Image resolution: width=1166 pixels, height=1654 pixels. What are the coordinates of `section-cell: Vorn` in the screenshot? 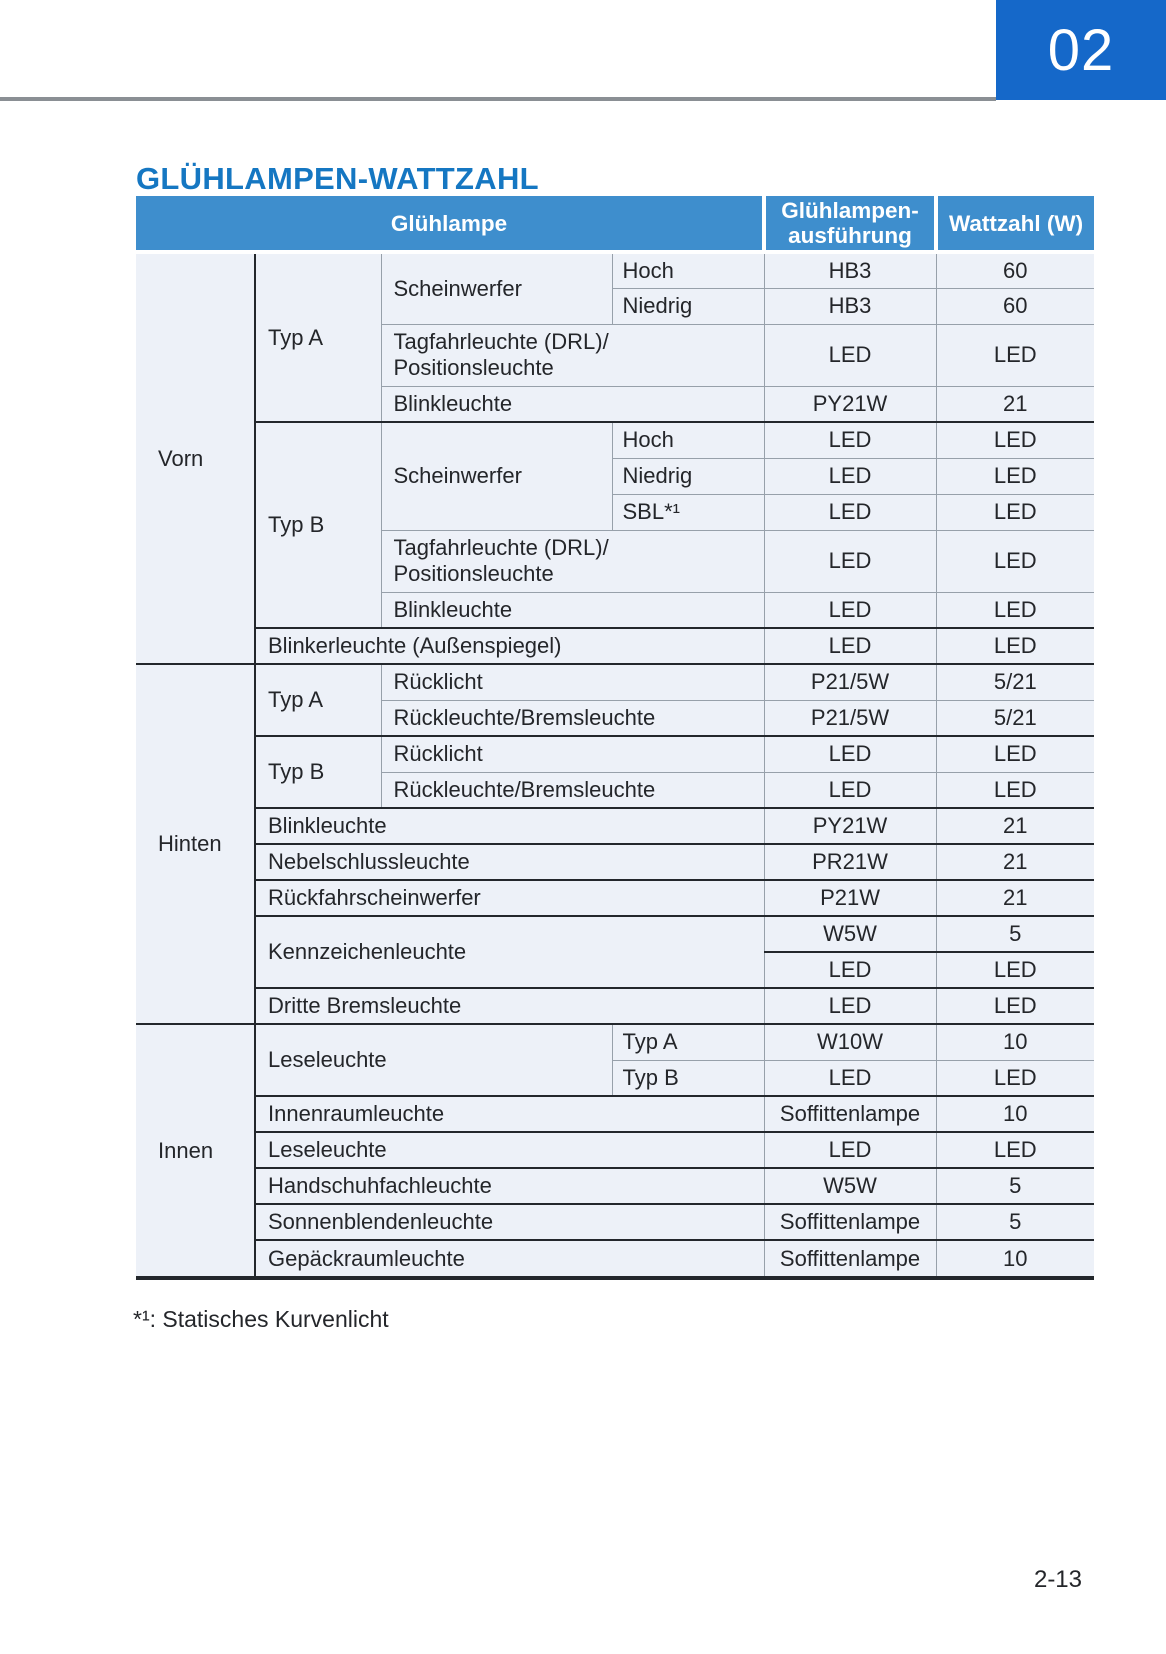 It's located at (195, 458).